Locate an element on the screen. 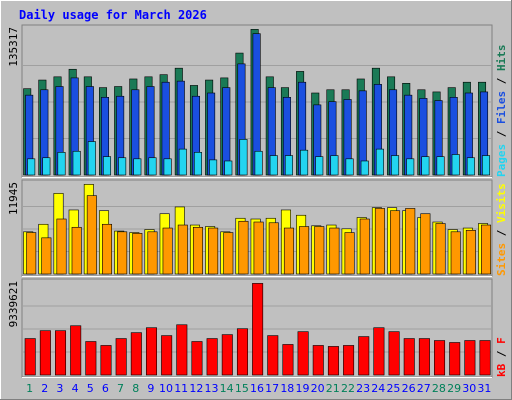  side-legend-pages: Pages is located at coordinates (501, 160).